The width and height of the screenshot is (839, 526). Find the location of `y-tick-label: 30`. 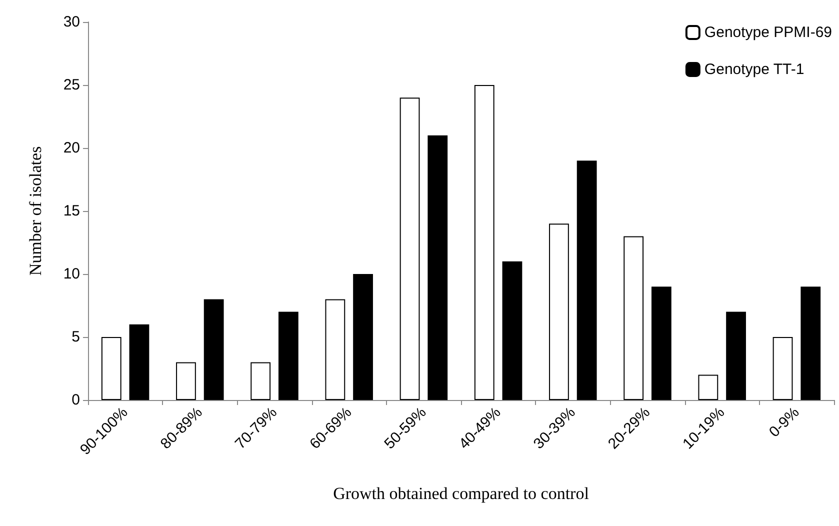

y-tick-label: 30 is located at coordinates (71, 22).